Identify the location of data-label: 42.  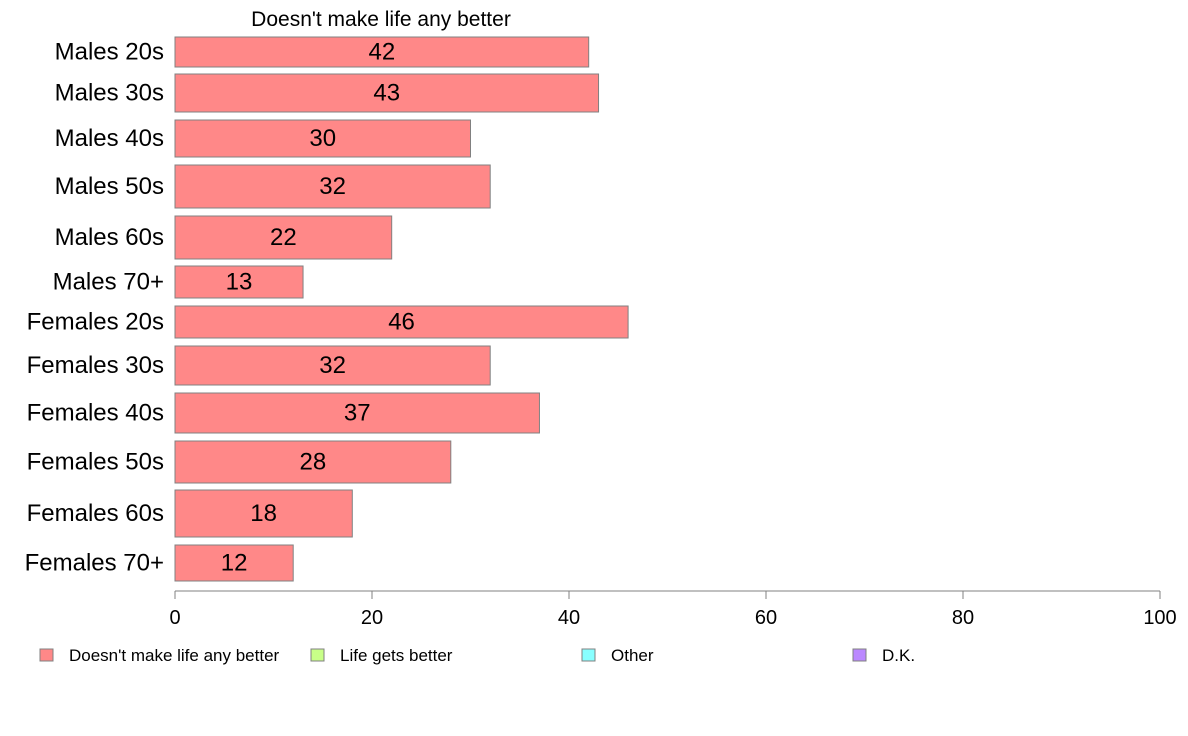
(381, 52).